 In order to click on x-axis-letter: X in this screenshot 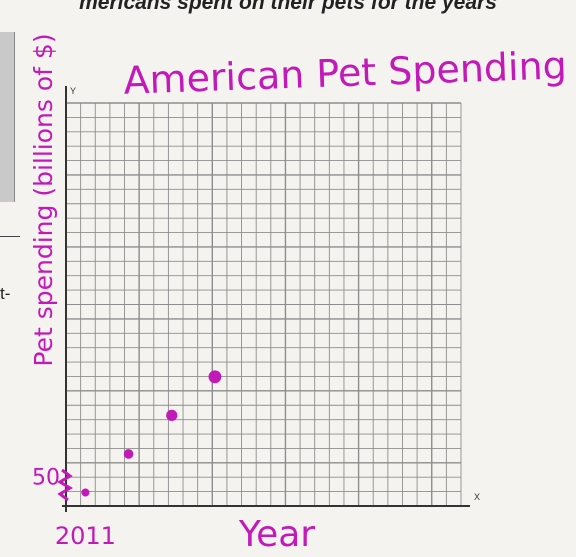, I will do `click(477, 497)`.